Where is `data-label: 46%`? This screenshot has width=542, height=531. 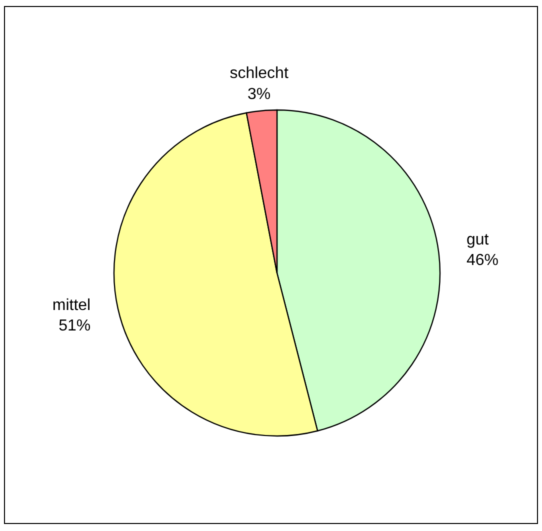
data-label: 46% is located at coordinates (482, 261).